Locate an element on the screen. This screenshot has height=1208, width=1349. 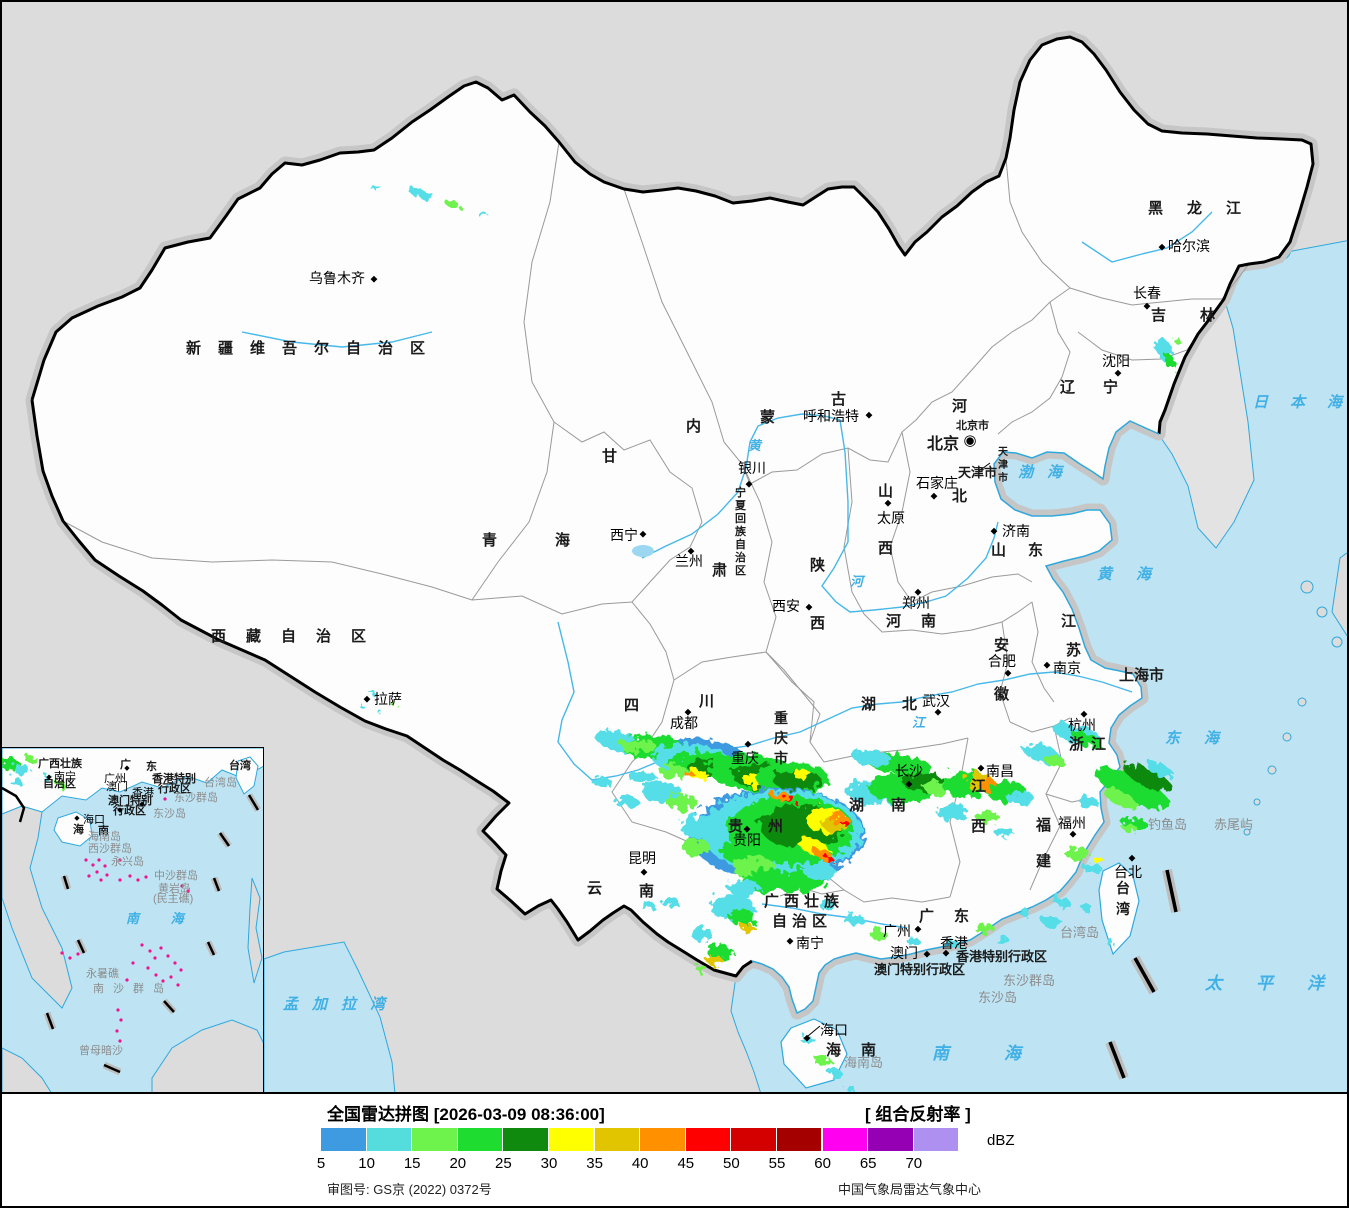
province-label: 贵州 is located at coordinates (768, 826).